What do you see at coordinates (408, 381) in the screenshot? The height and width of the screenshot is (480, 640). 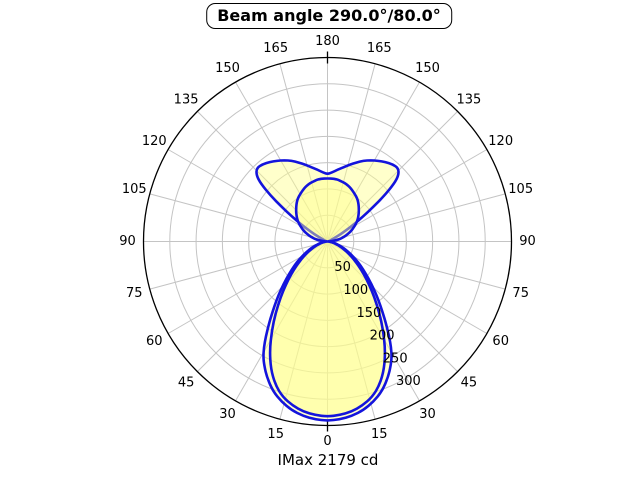 I see `radial-label: 300` at bounding box center [408, 381].